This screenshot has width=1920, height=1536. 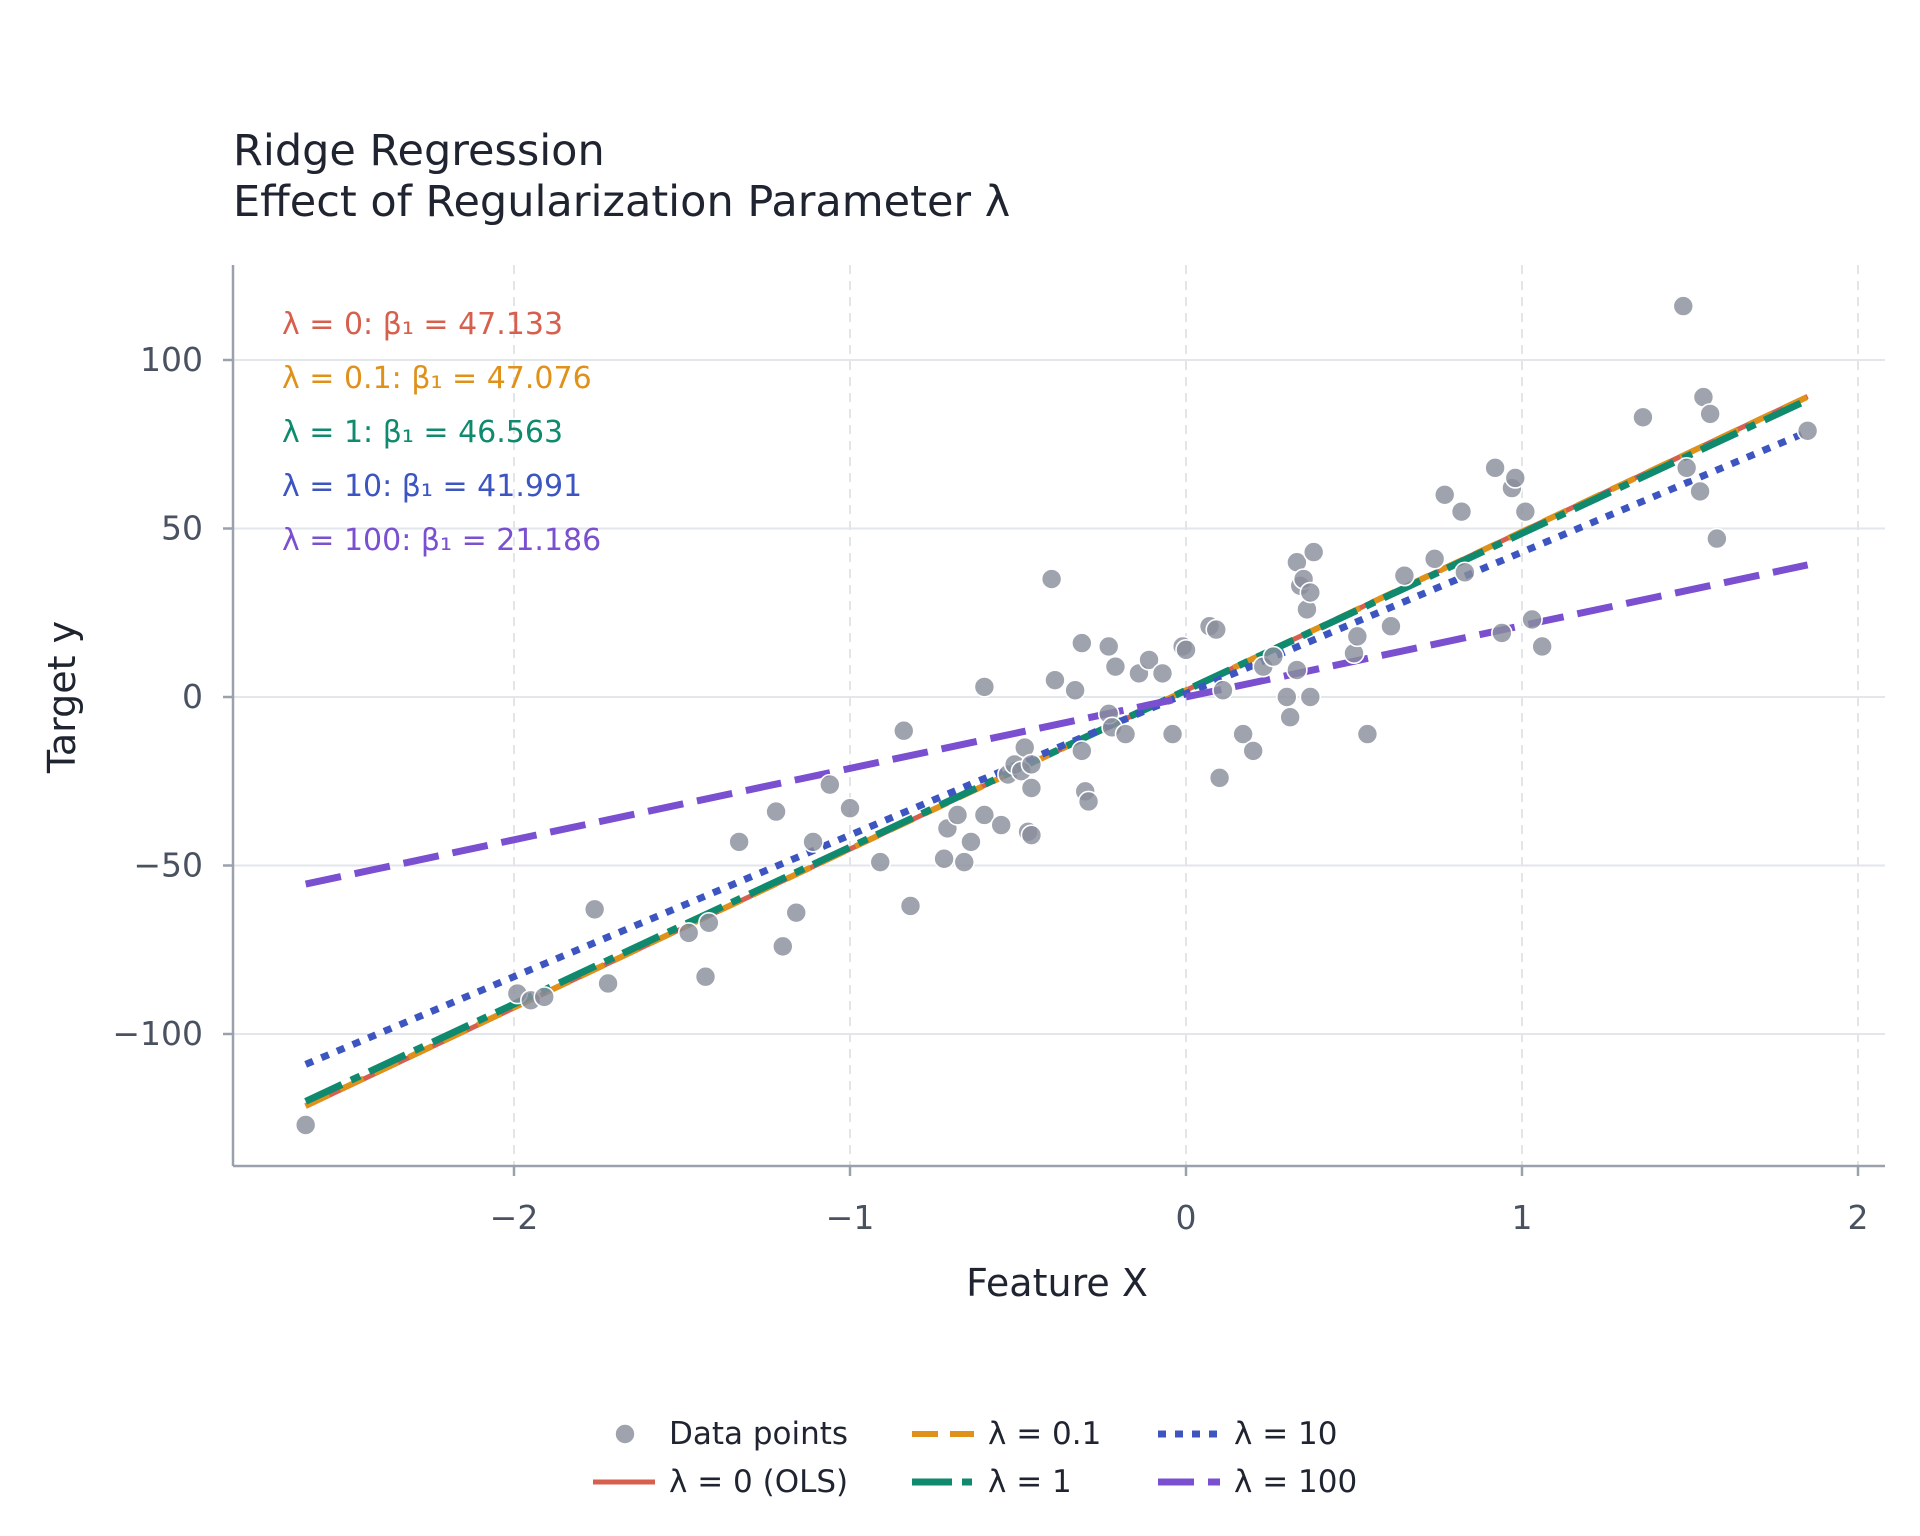 I want to click on legend-label: Data points, so click(x=758, y=1434).